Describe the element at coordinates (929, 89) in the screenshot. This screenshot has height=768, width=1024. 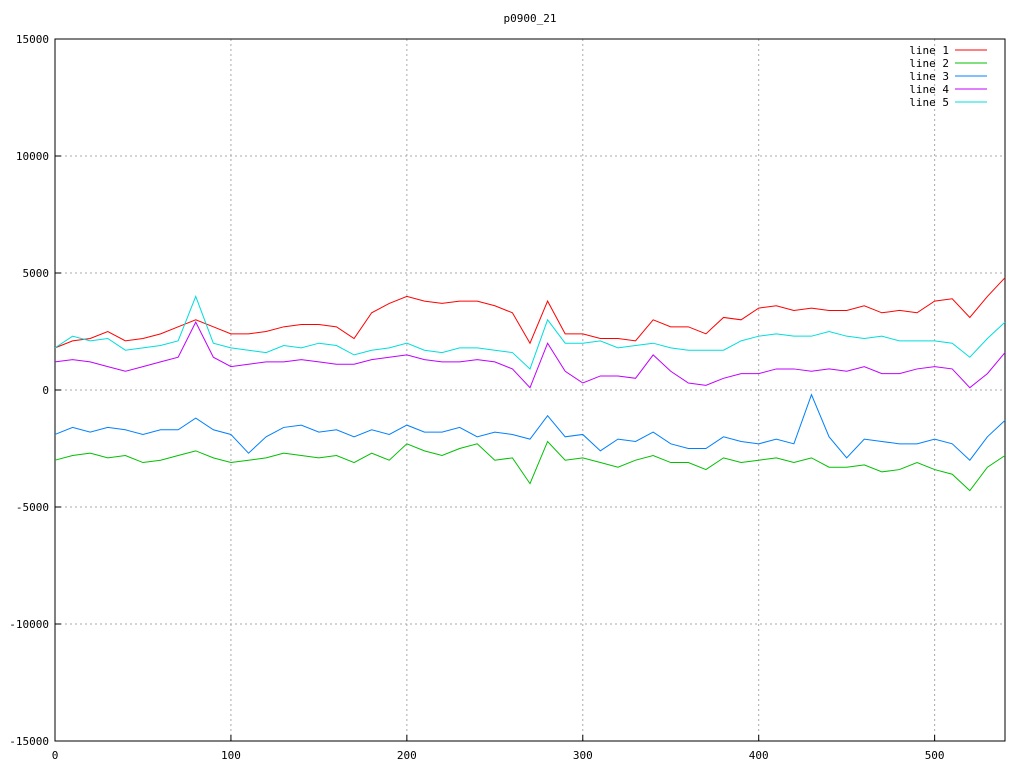
I see `legend-label: line 4` at that location.